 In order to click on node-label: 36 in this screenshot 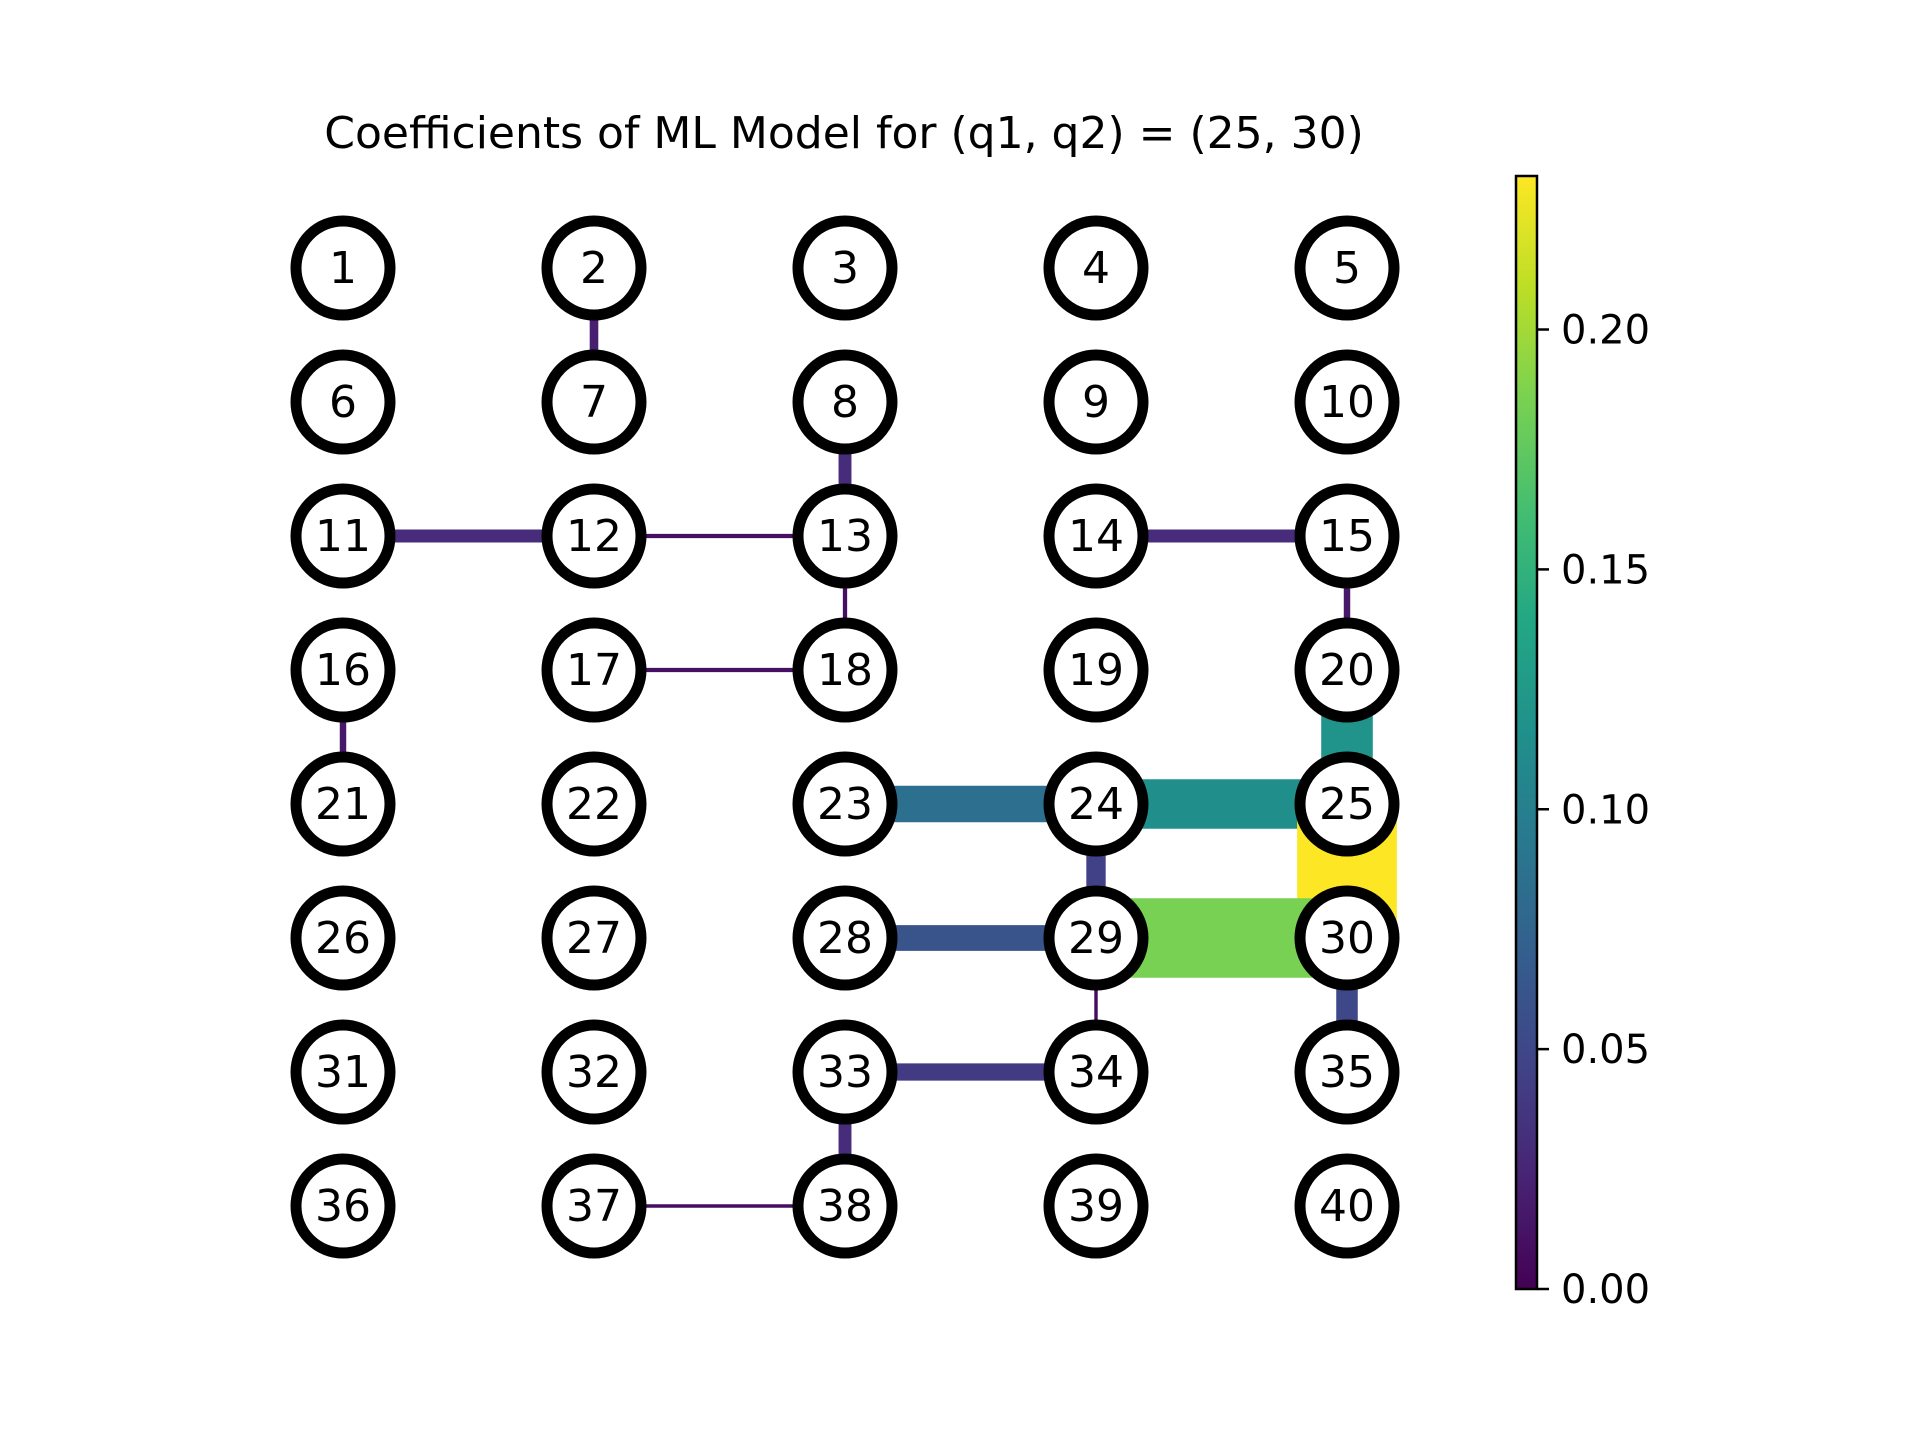, I will do `click(343, 1206)`.